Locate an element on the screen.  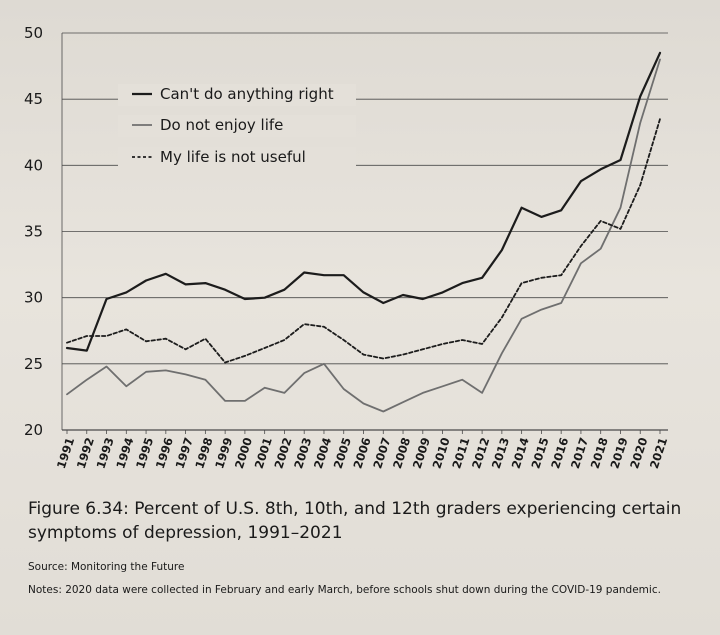
legend-label-1: Can't do anything right is located at coordinates (247, 94).